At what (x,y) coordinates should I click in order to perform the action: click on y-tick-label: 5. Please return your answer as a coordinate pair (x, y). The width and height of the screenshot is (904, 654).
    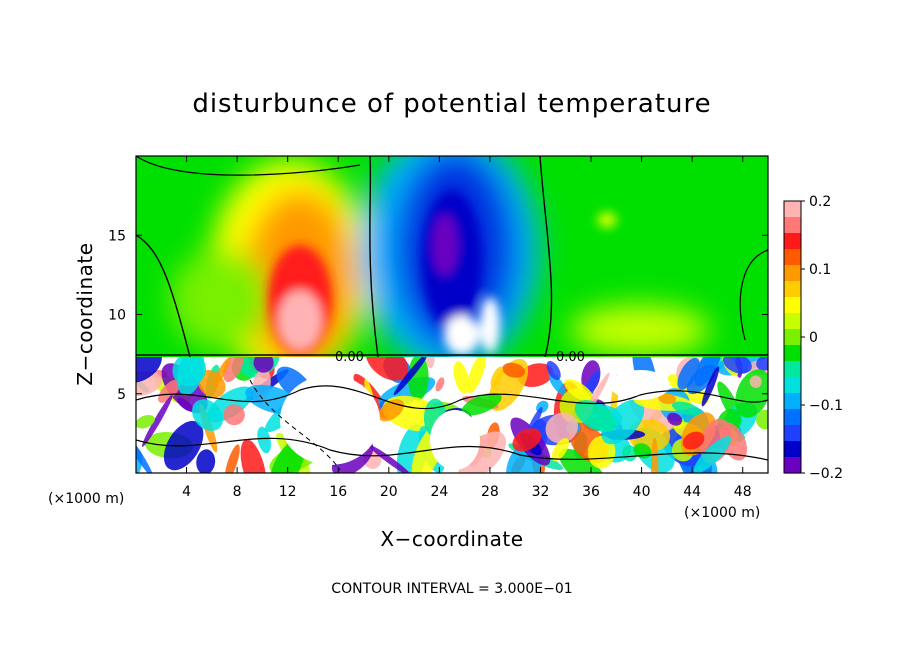
    Looking at the image, I should click on (121, 395).